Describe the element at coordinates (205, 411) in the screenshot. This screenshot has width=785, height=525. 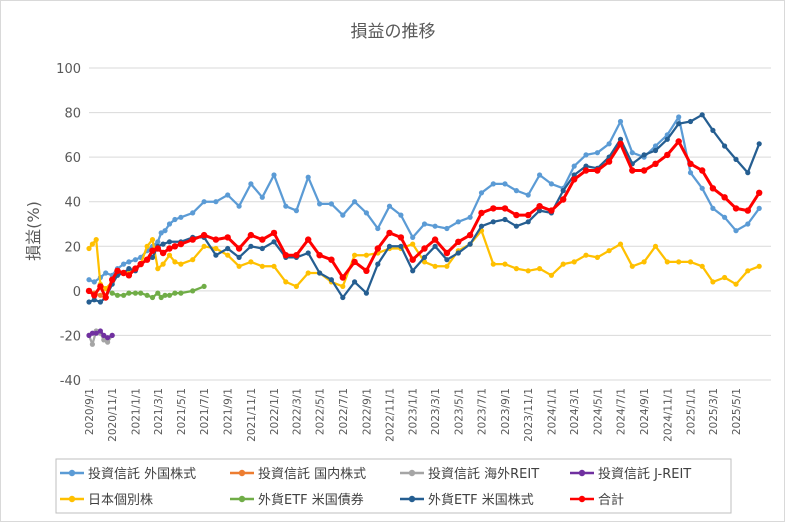
I see `x-tick-label: 2021/7/1` at that location.